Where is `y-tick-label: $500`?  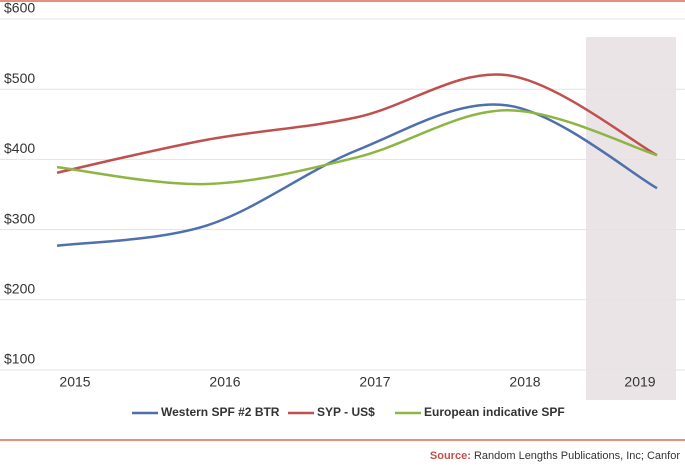 y-tick-label: $500 is located at coordinates (19, 78).